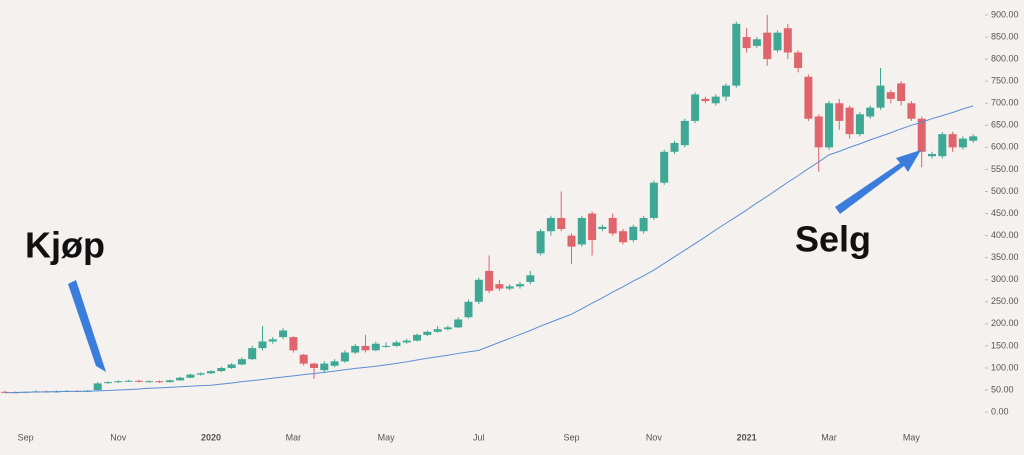 The image size is (1024, 455). What do you see at coordinates (747, 437) in the screenshot?
I see `x-tick-label: 2021` at bounding box center [747, 437].